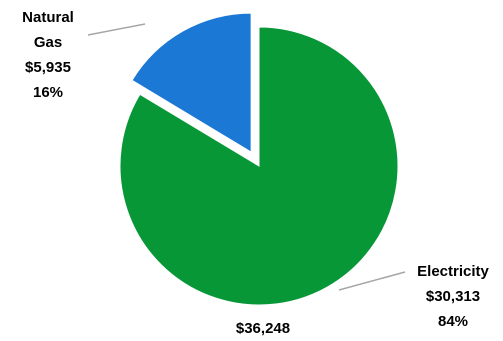 This screenshot has height=341, width=503. Describe the element at coordinates (48, 67) in the screenshot. I see `natural-gas-value-label: $5,935` at that location.